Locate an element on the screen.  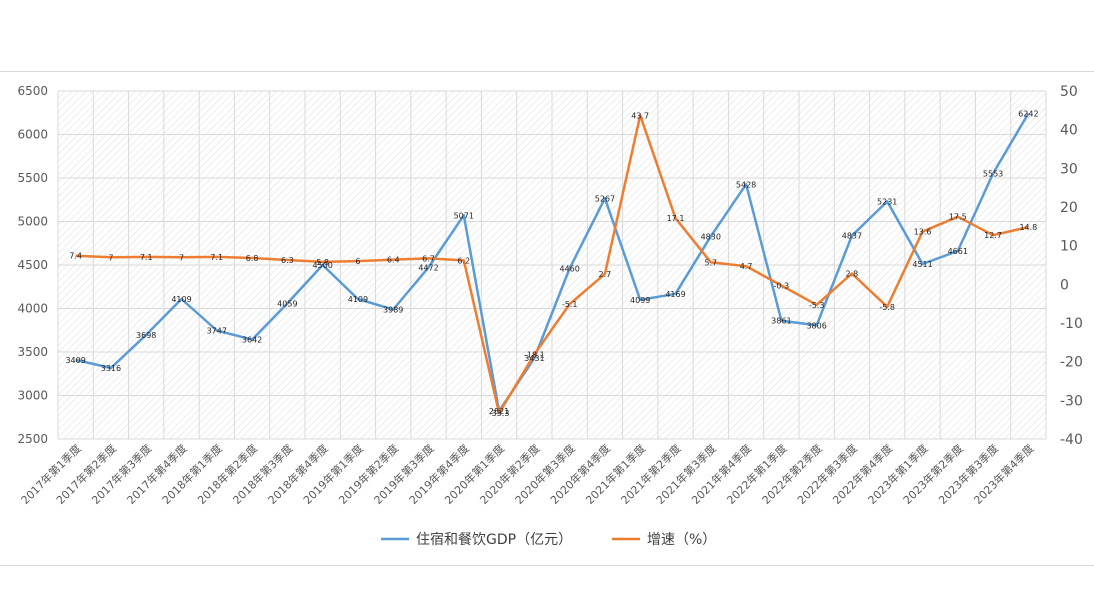
x-axis-category-label: 2021年第2季度 is located at coordinates (651, 474).